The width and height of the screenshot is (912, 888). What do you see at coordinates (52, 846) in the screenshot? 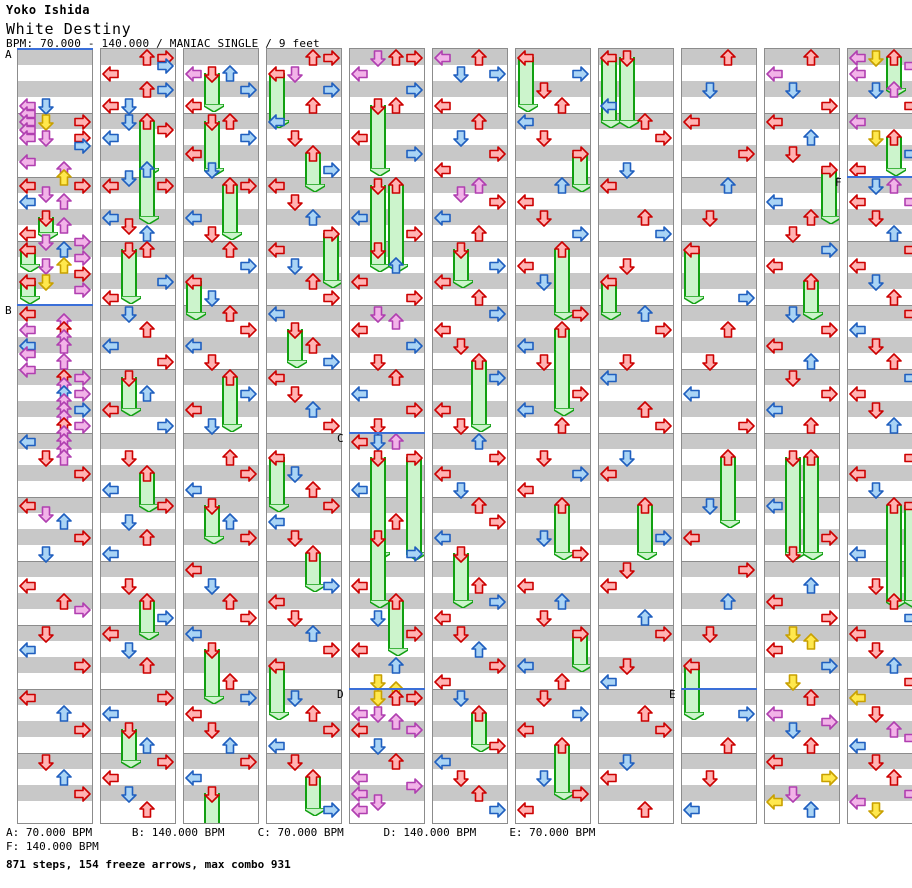
I see `bpm-segments-line-2: F: 140.000 BPM` at bounding box center [52, 846].